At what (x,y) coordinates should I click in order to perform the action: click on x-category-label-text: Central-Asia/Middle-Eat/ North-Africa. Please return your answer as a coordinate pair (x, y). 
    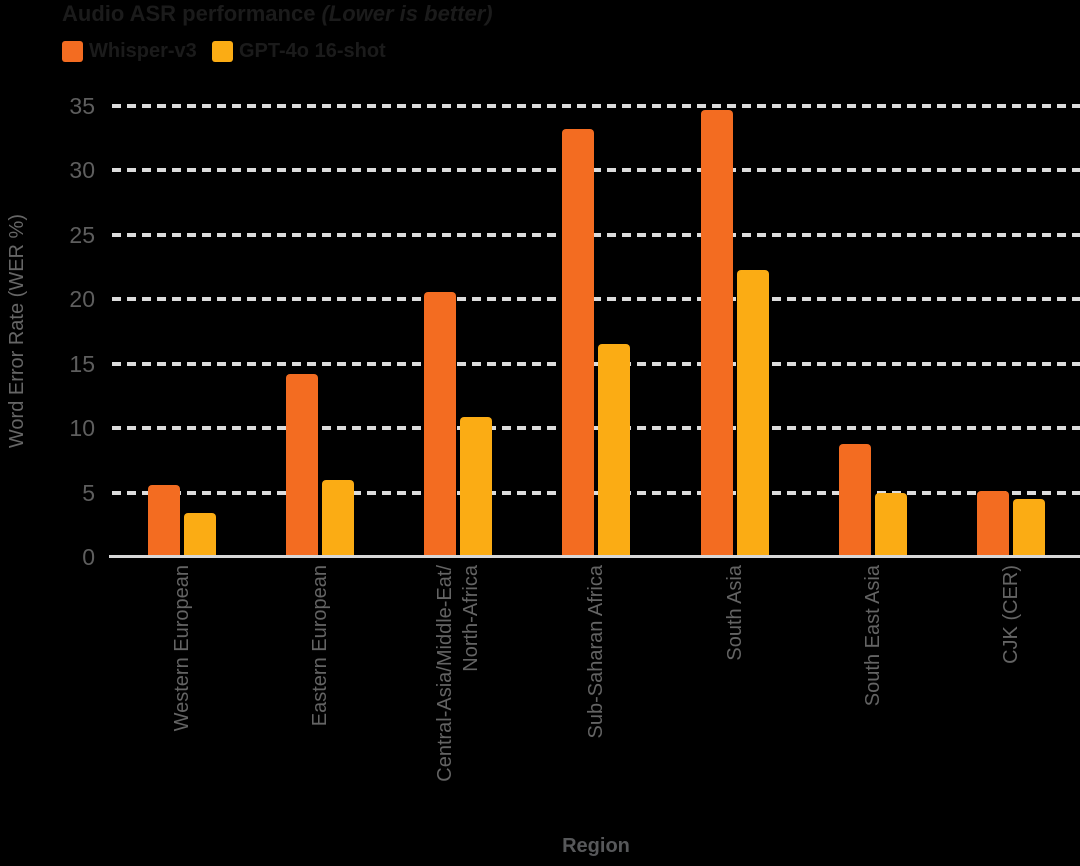
    Looking at the image, I should click on (458, 673).